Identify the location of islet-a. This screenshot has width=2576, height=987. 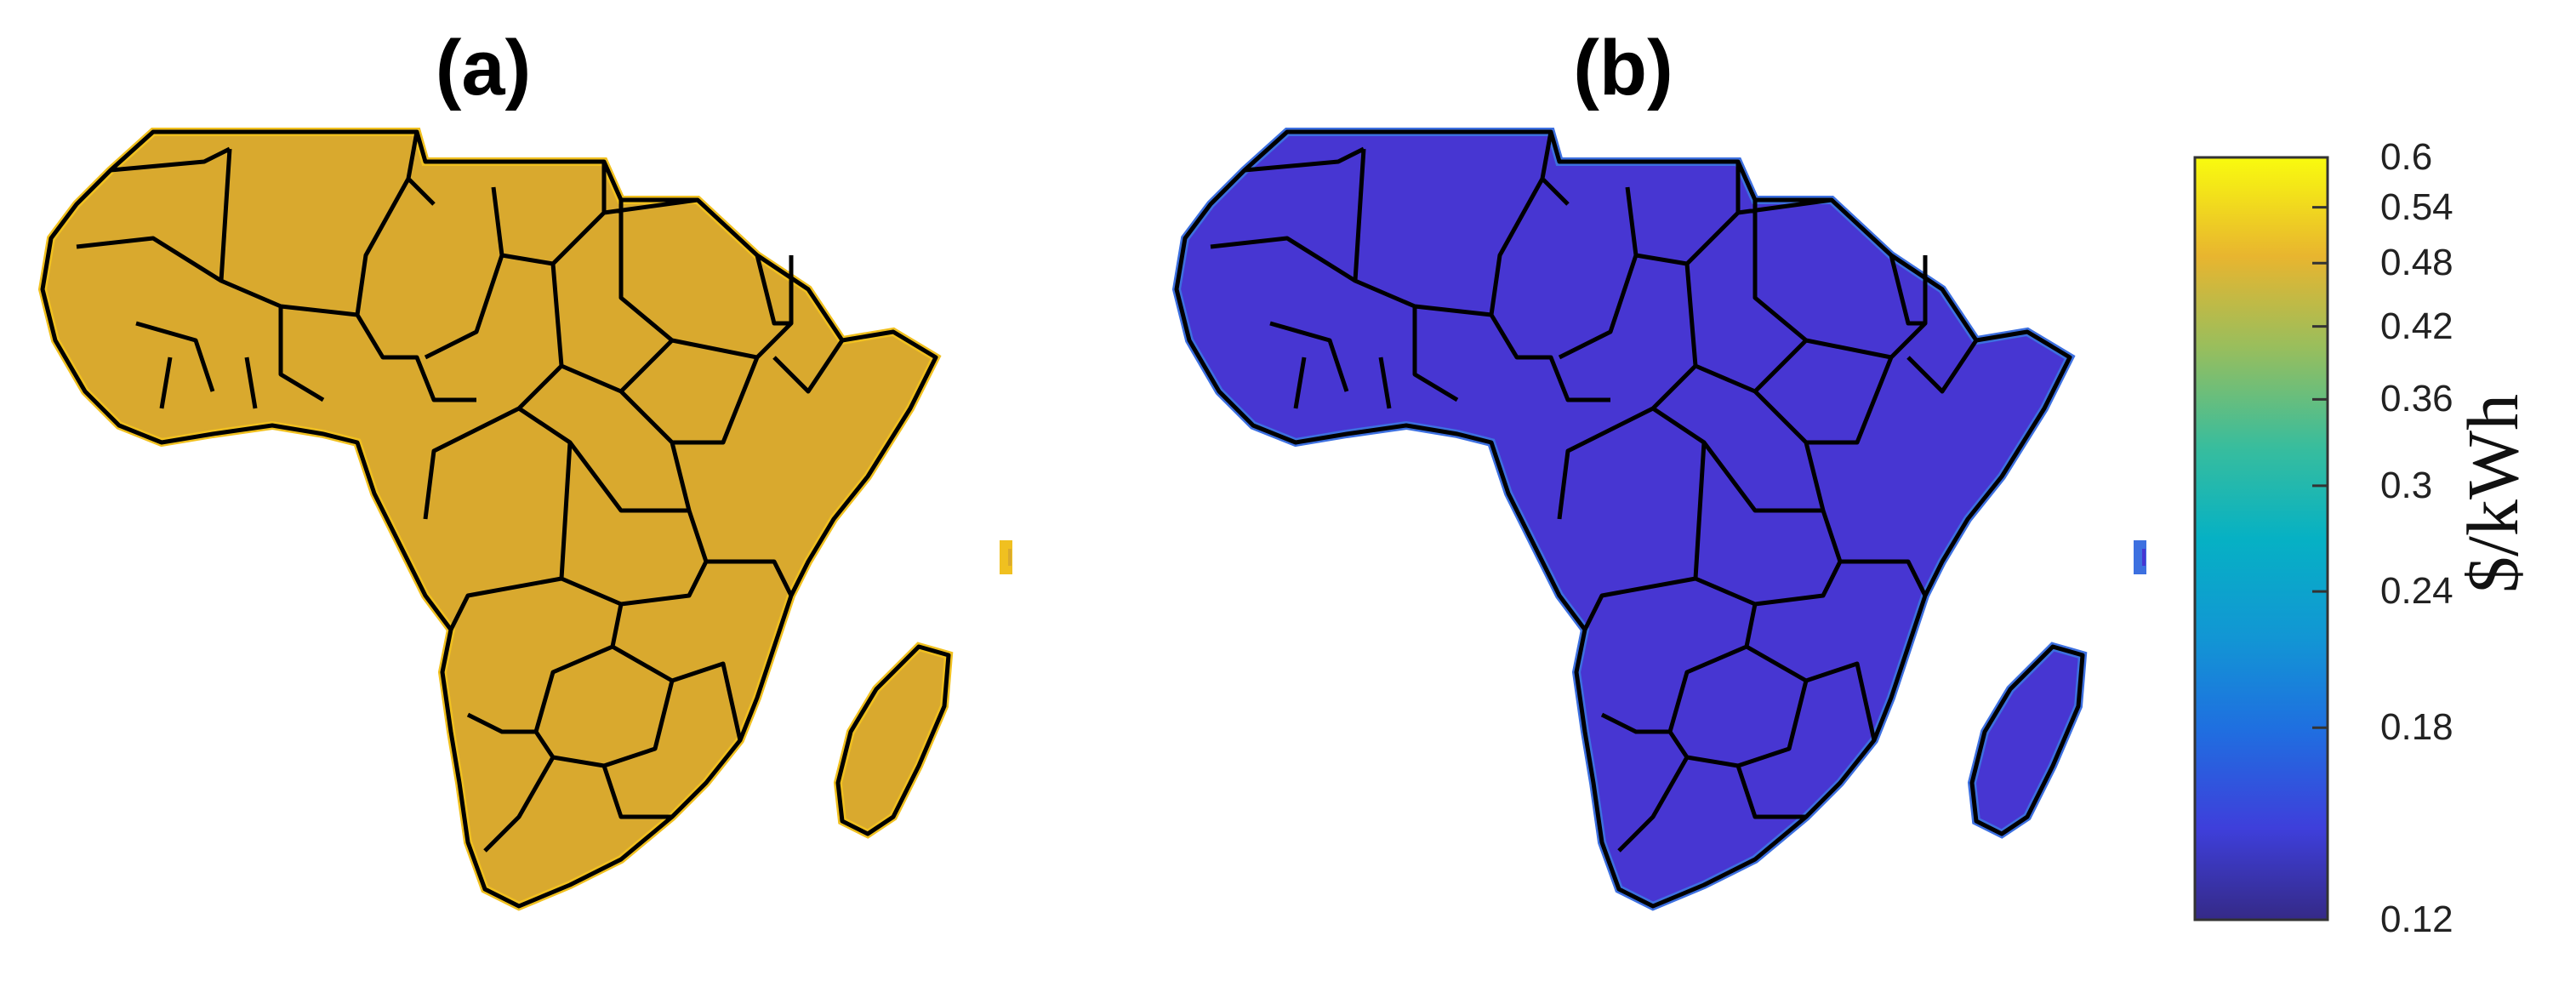
(1006, 557).